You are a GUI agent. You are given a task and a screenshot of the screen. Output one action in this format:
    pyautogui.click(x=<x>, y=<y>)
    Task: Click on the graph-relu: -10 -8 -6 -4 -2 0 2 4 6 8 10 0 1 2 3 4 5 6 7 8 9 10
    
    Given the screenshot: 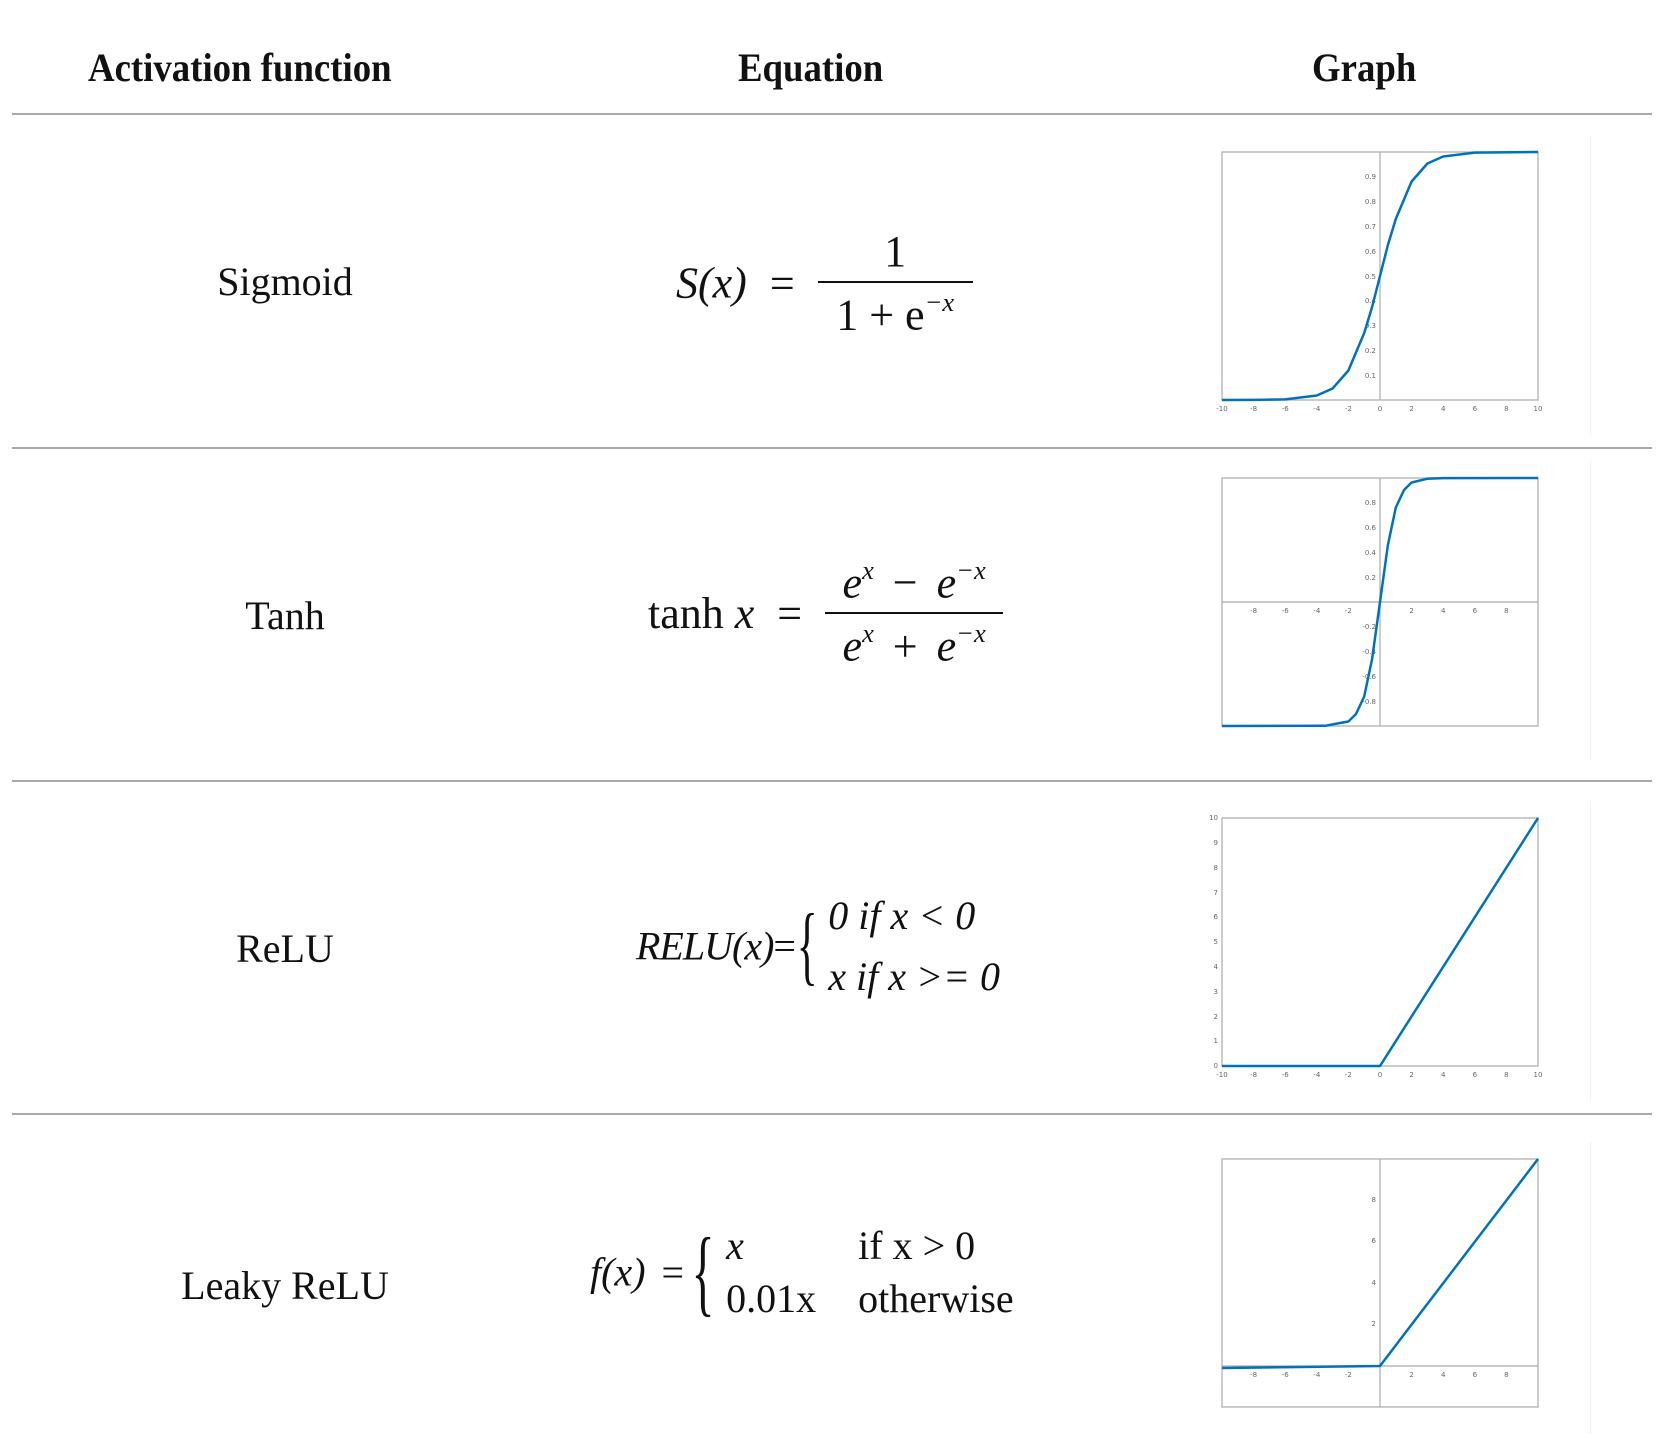 What is the action you would take?
    pyautogui.click(x=1385, y=951)
    